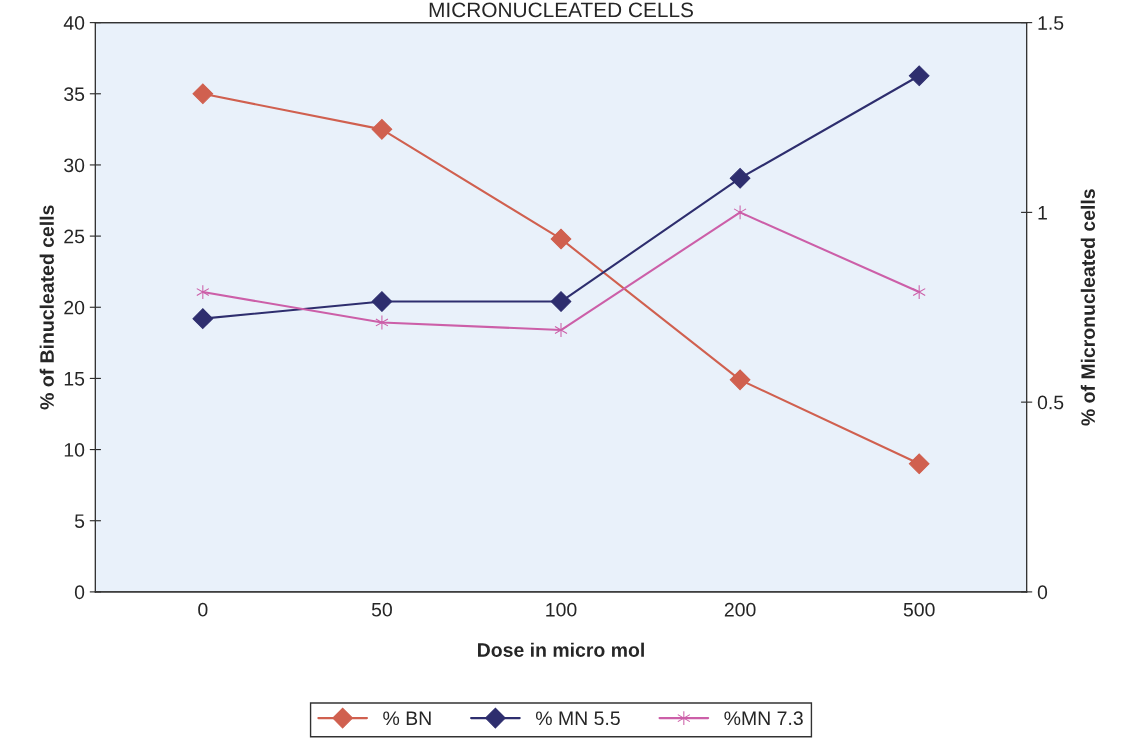 Image resolution: width=1122 pixels, height=754 pixels. Describe the element at coordinates (1050, 402) in the screenshot. I see `y2-tick-label: 0.5` at that location.